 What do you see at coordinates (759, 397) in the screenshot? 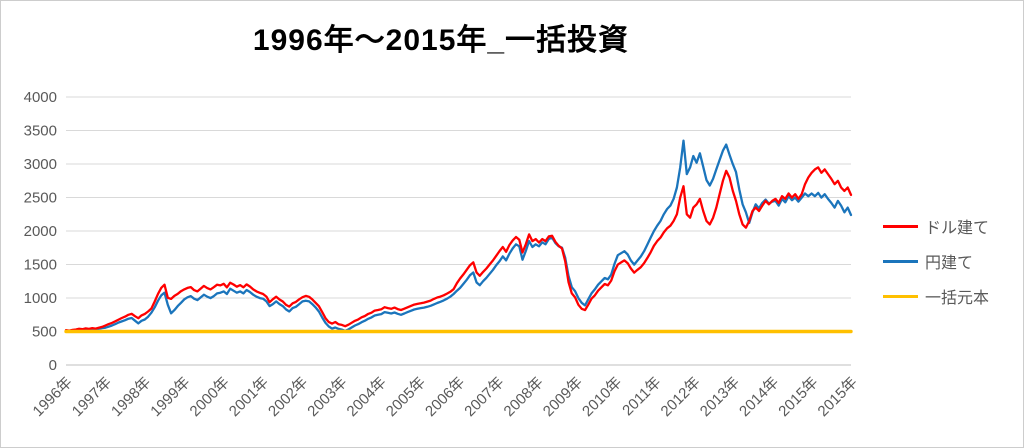
I see `svg-text: 2014年` at bounding box center [759, 397].